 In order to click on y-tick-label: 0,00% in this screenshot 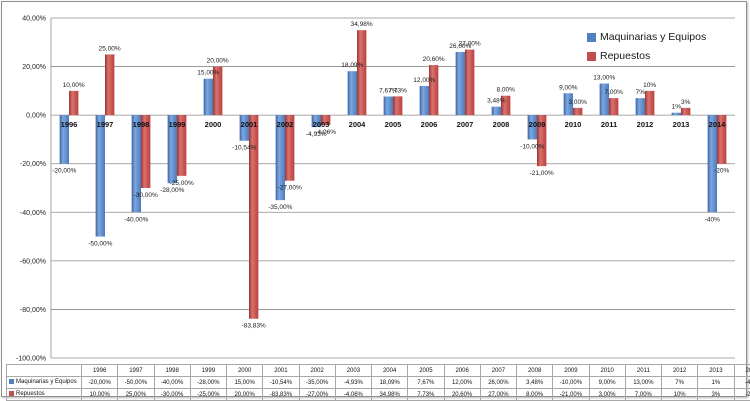, I will do `click(36, 116)`.